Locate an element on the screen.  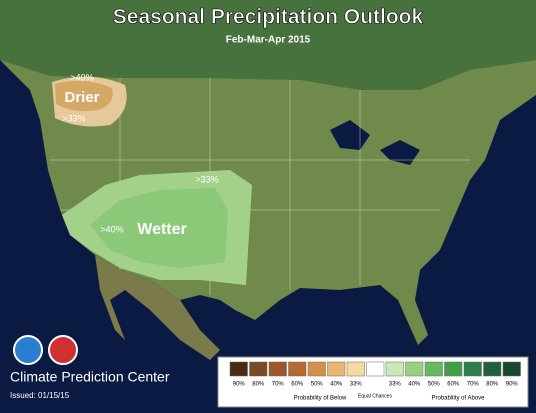
agency: Climate Prediction Center is located at coordinates (90, 377).